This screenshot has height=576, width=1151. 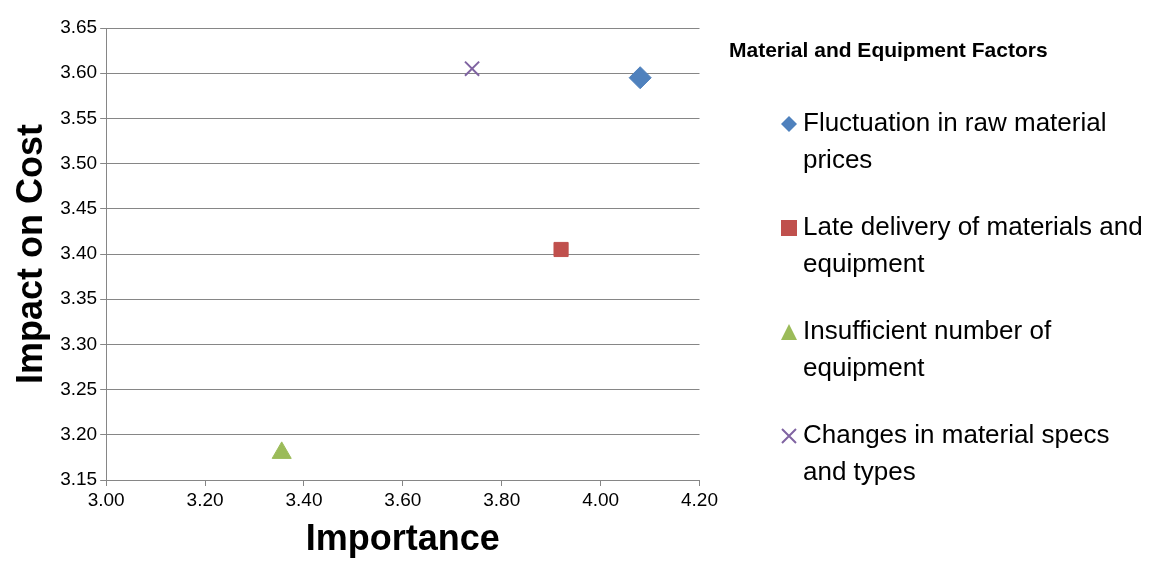 What do you see at coordinates (79, 253) in the screenshot?
I see `y-tick-label: 3.40` at bounding box center [79, 253].